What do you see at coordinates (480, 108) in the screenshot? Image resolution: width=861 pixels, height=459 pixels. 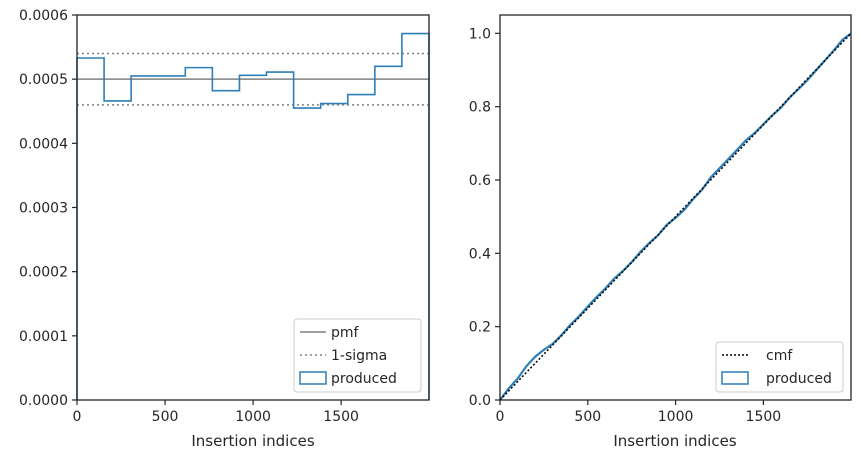 I see `cmf-y-tick-label: 0.8` at bounding box center [480, 108].